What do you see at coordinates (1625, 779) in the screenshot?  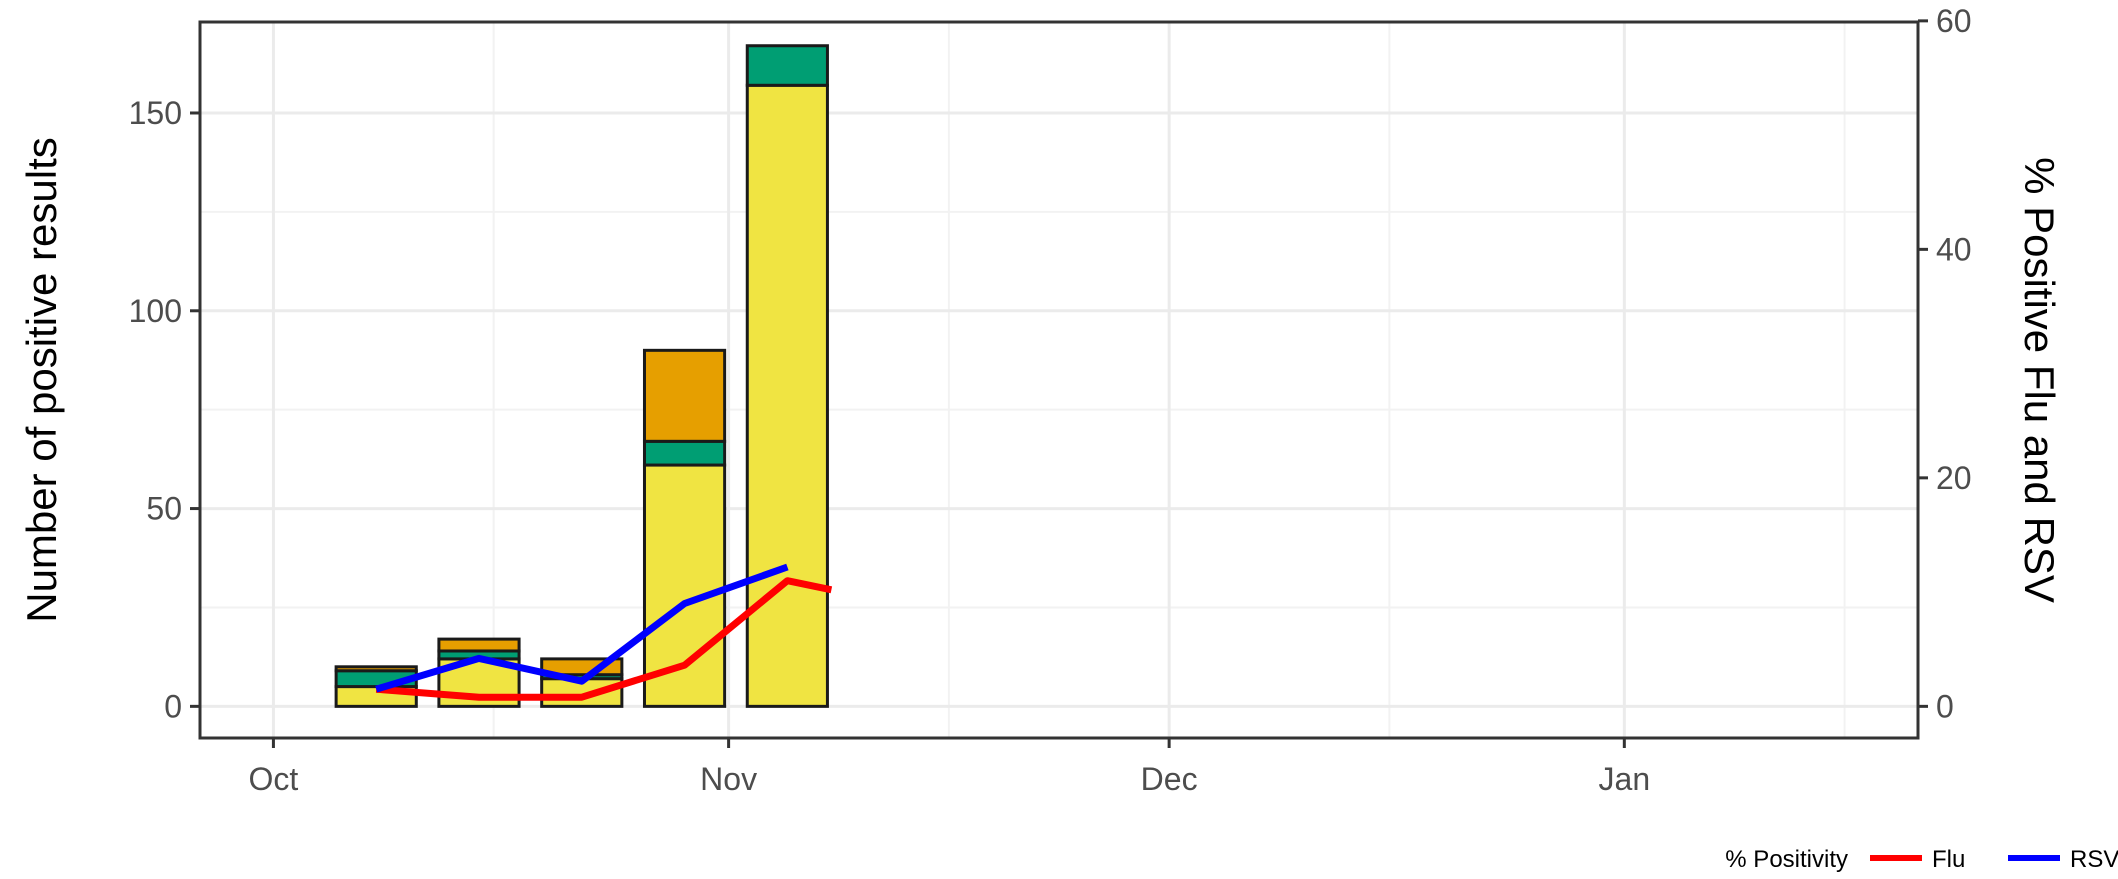 I see `x-tick-label: Jan` at bounding box center [1625, 779].